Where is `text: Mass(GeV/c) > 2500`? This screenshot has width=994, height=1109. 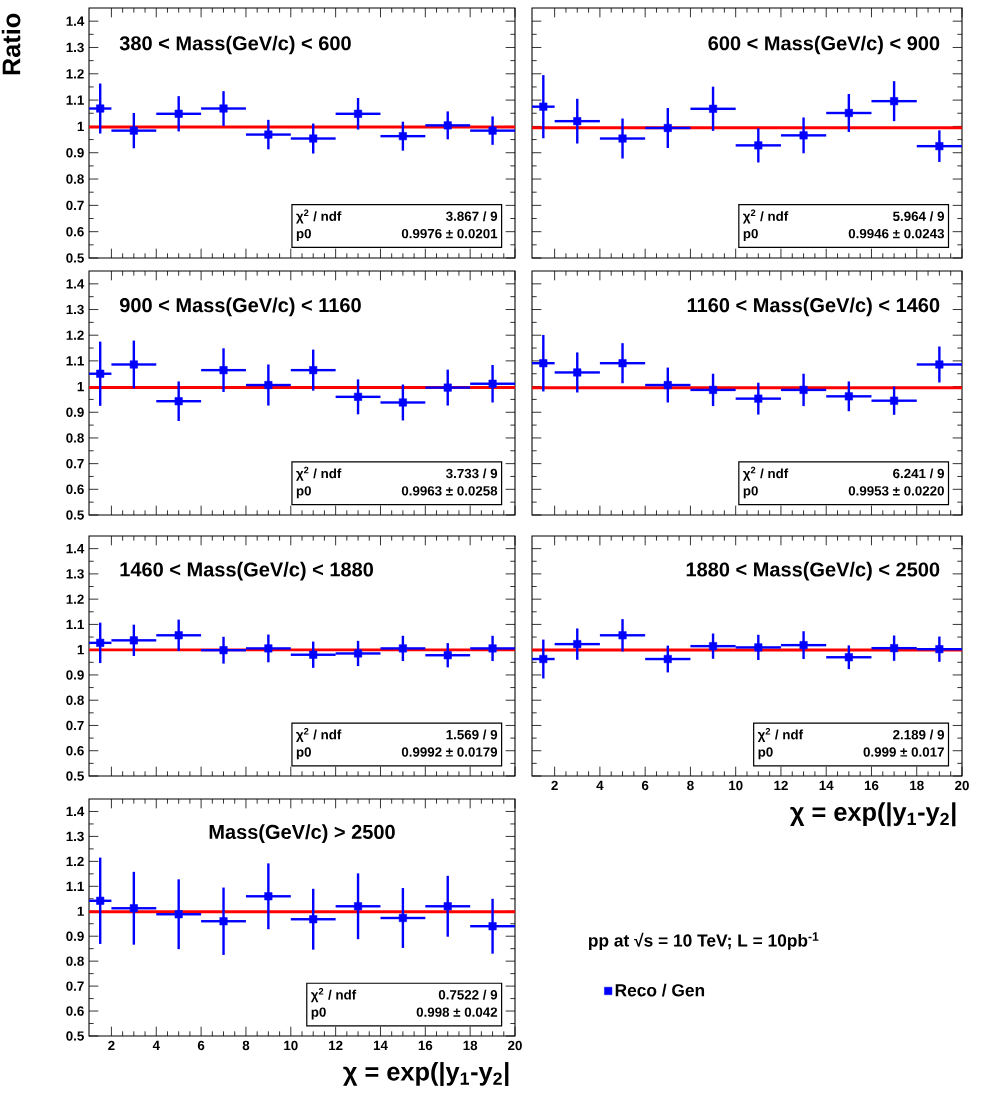 text: Mass(GeV/c) > 2500 is located at coordinates (302, 833).